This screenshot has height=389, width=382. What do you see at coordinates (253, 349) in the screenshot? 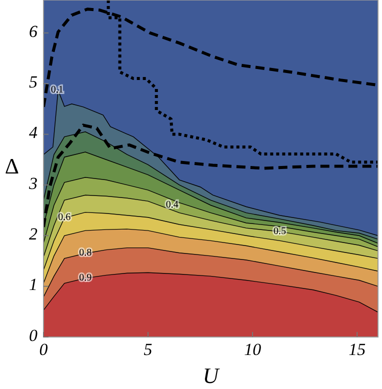
I see `x-tick-label: 10` at bounding box center [253, 349].